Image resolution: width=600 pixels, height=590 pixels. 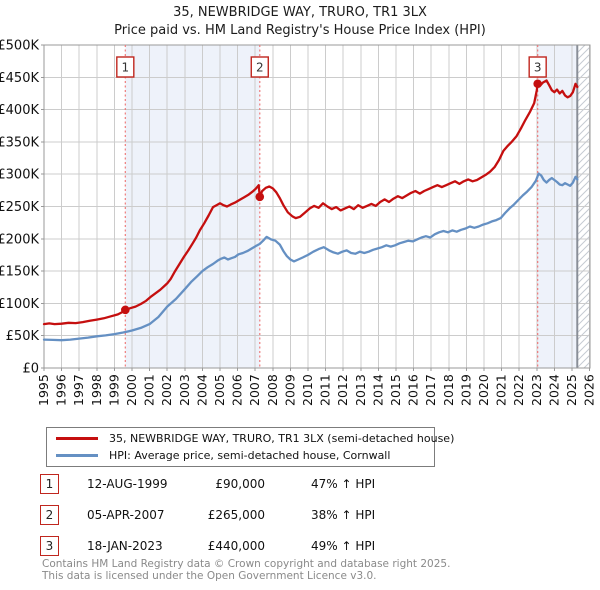 I want to click on sale-date: 18-JAN-2023, so click(x=125, y=546).